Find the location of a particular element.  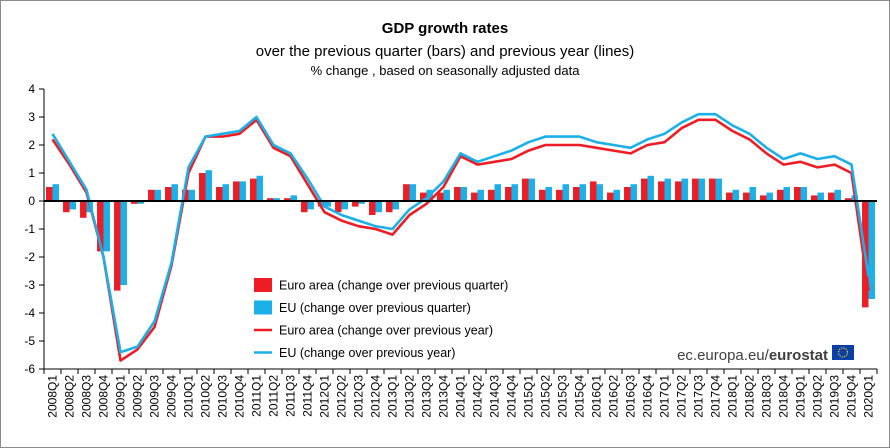

legend-label: EU (change over previous quarter) is located at coordinates (375, 308).